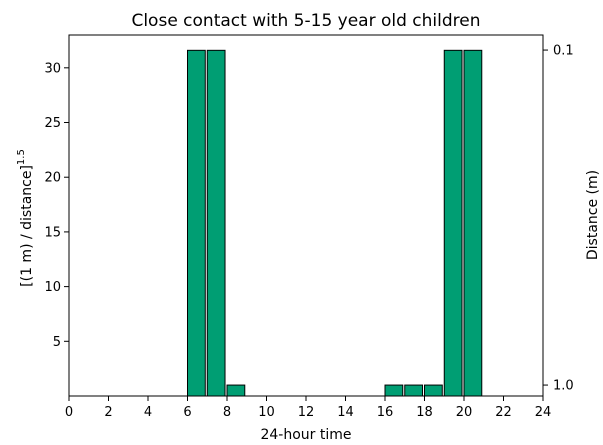  What do you see at coordinates (563, 386) in the screenshot?
I see `right-tick-label: 1.0` at bounding box center [563, 386].